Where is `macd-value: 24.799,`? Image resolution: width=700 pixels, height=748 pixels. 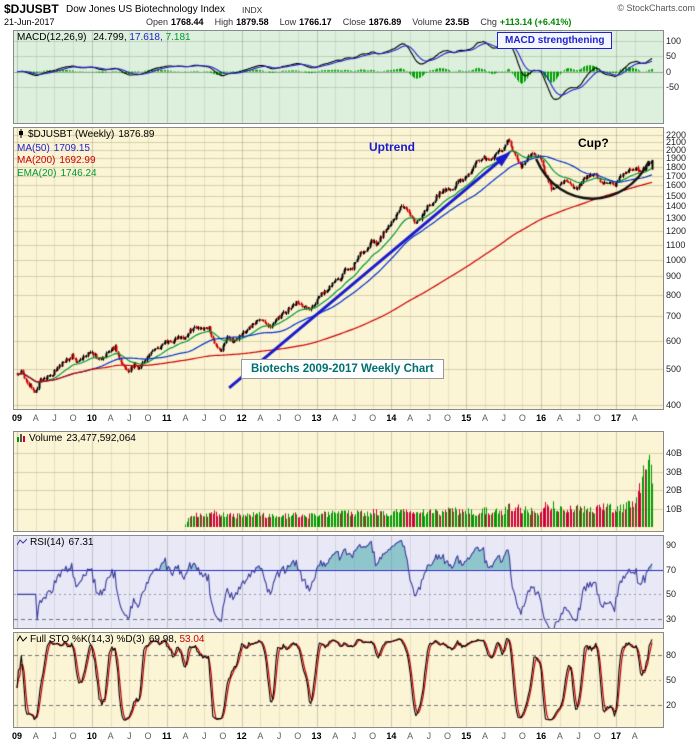 macd-value: 24.799, is located at coordinates (110, 37).